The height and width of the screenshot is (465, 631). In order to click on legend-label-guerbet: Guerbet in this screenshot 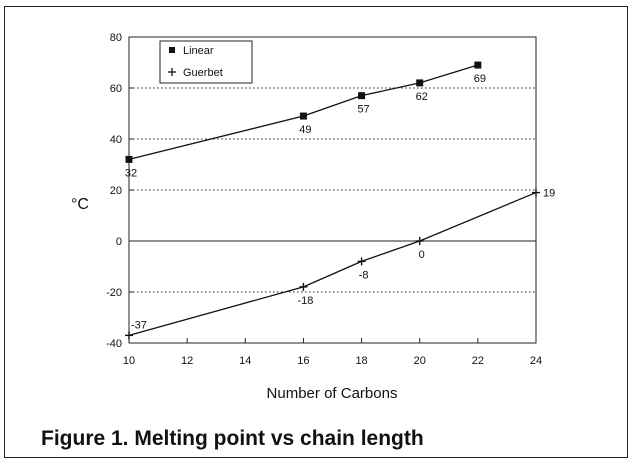, I will do `click(203, 73)`.